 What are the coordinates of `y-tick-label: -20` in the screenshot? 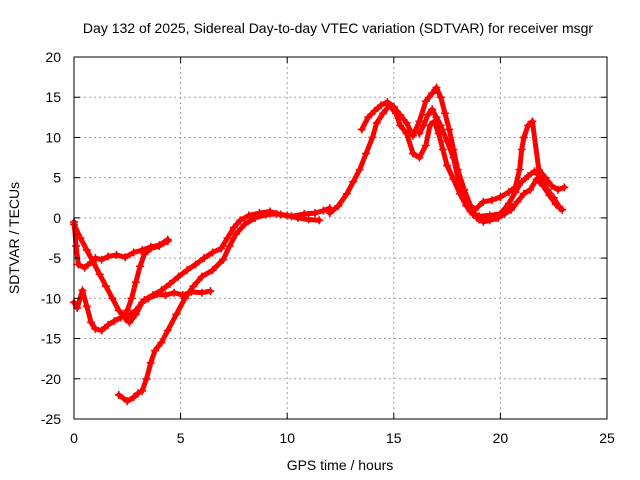 It's located at (51, 379).